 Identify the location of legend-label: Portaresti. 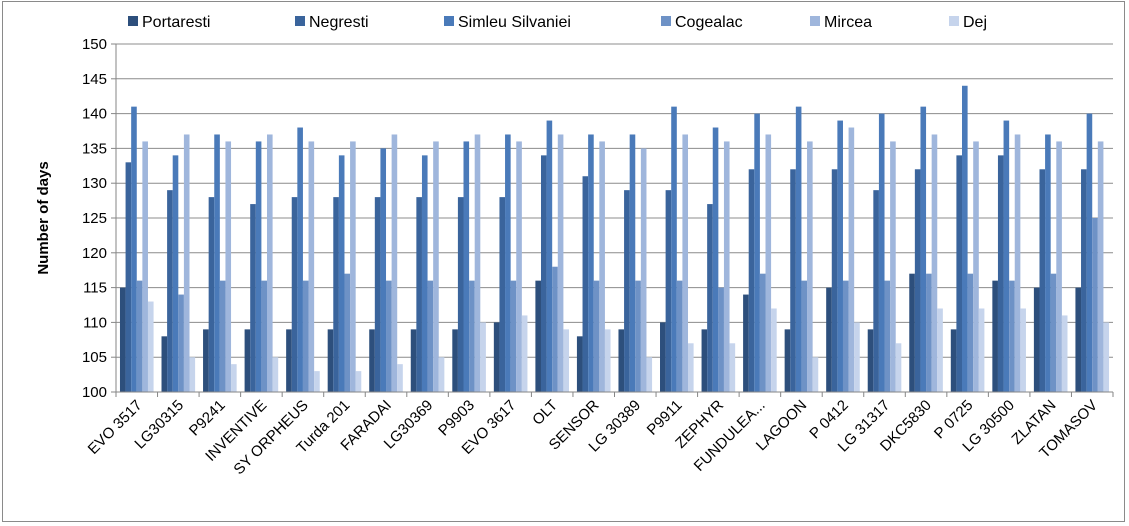
(176, 22).